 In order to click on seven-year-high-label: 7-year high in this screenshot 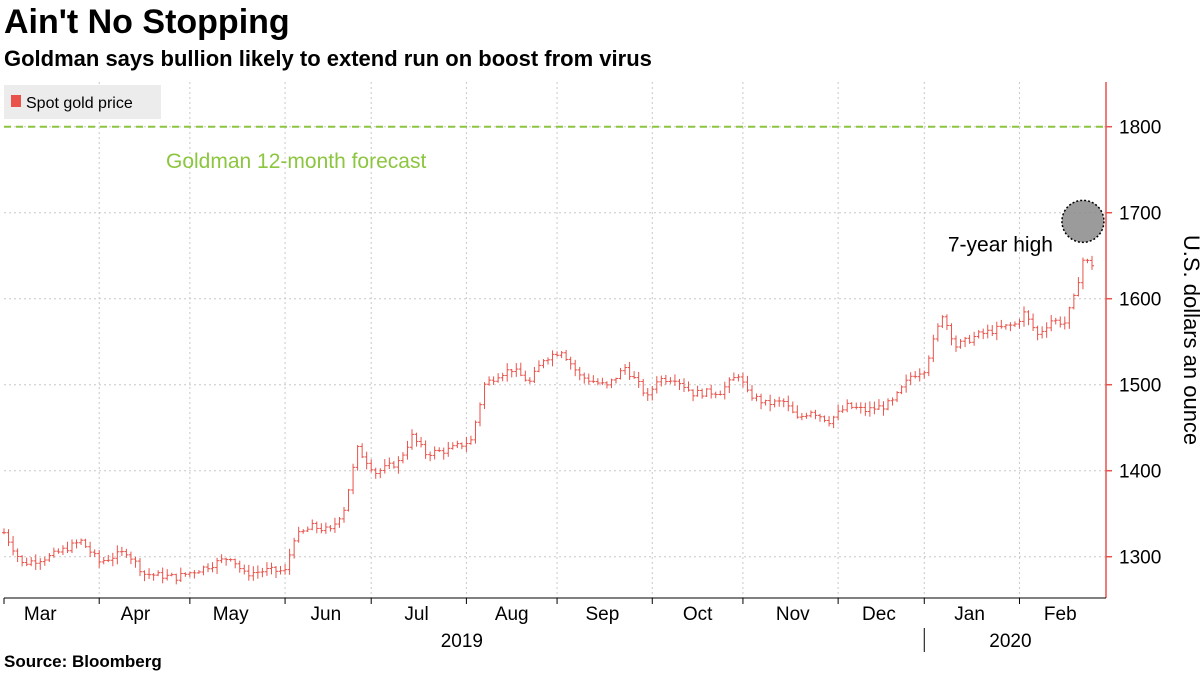, I will do `click(1000, 244)`.